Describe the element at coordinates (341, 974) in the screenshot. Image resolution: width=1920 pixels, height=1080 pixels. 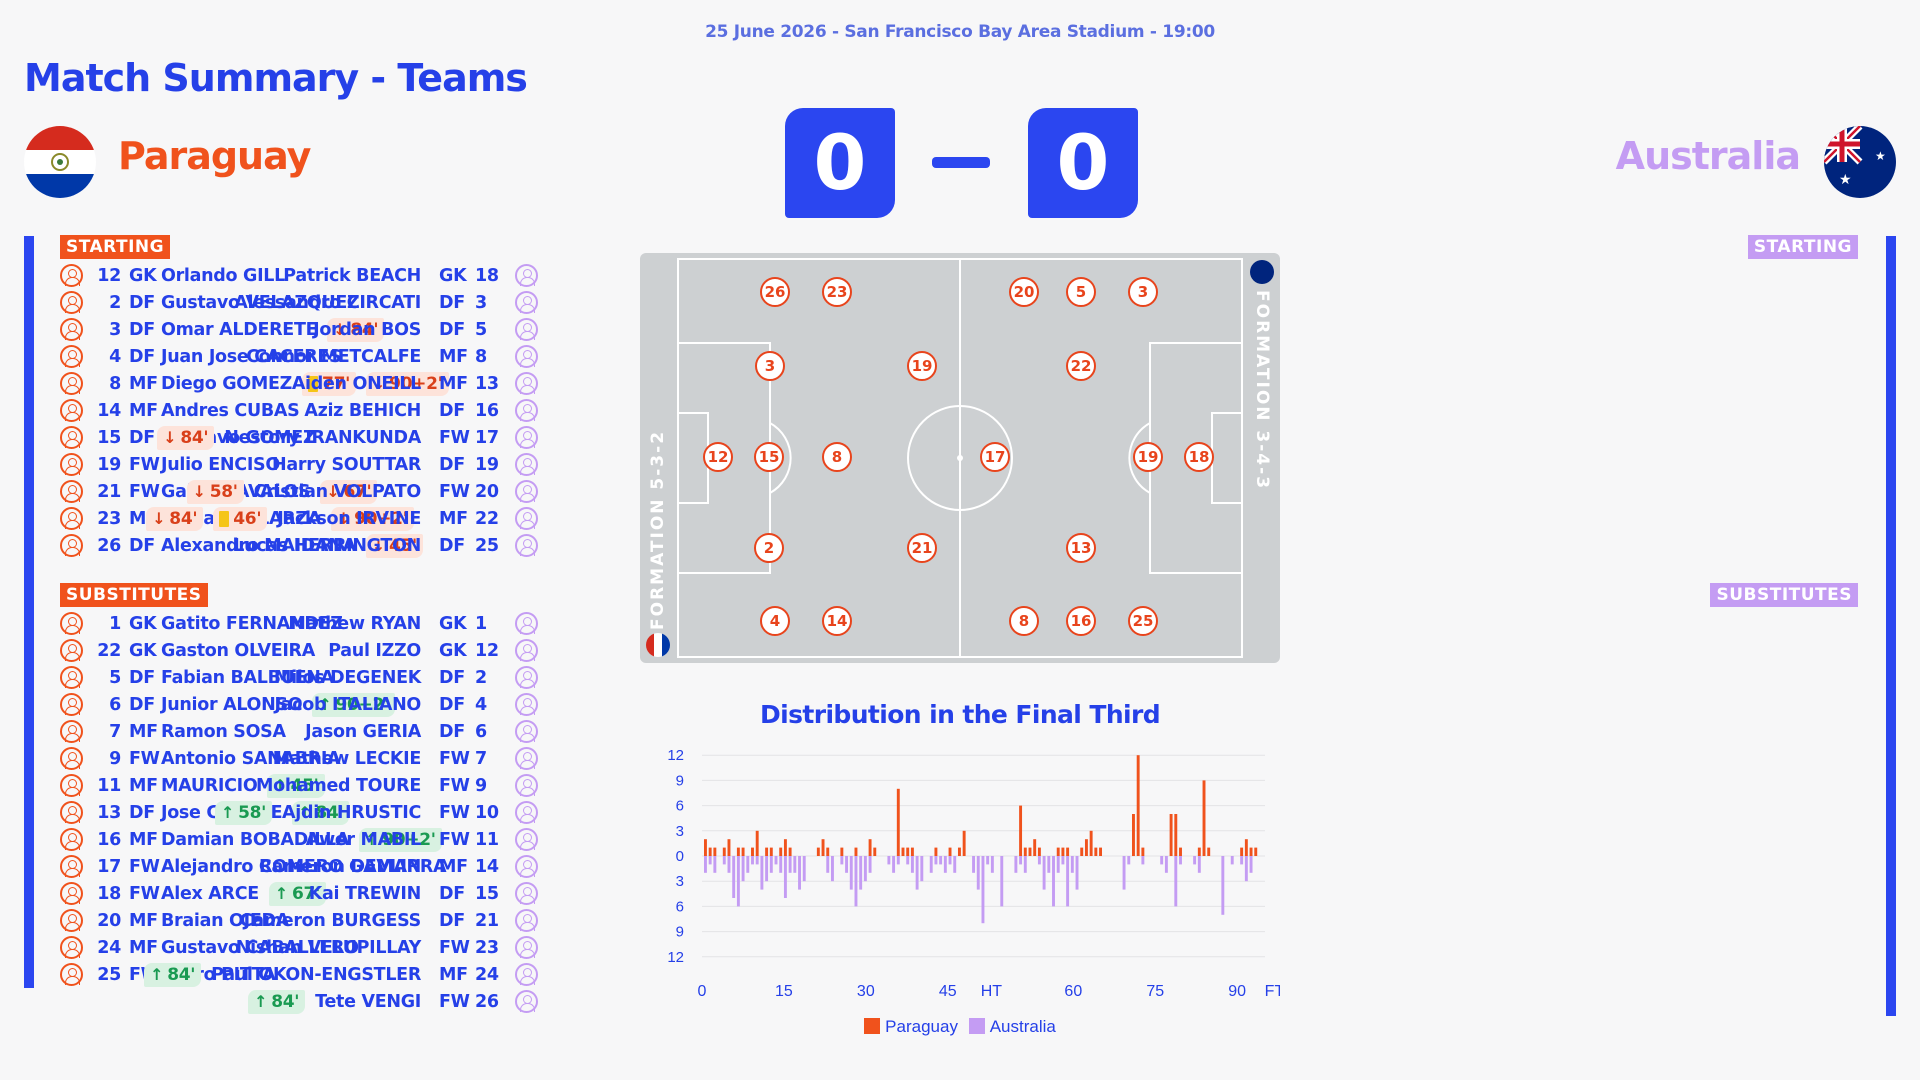
I see `player-row: ↑ 84' Paul OKON-ENGSTLER MF 24` at that location.